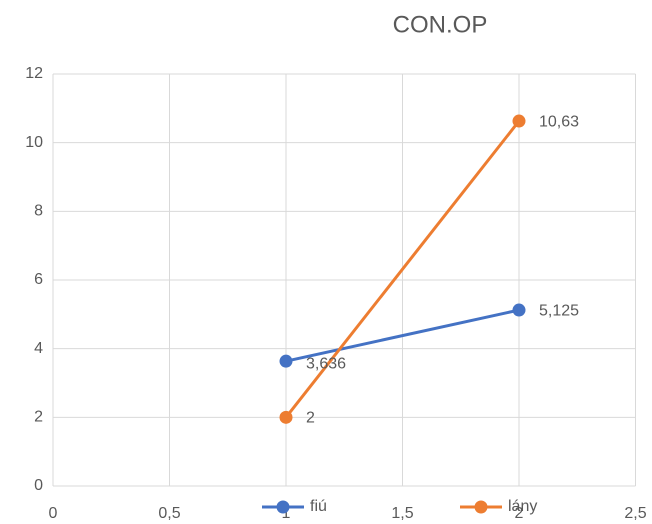  I want to click on x-tick-label: 1, so click(286, 513).